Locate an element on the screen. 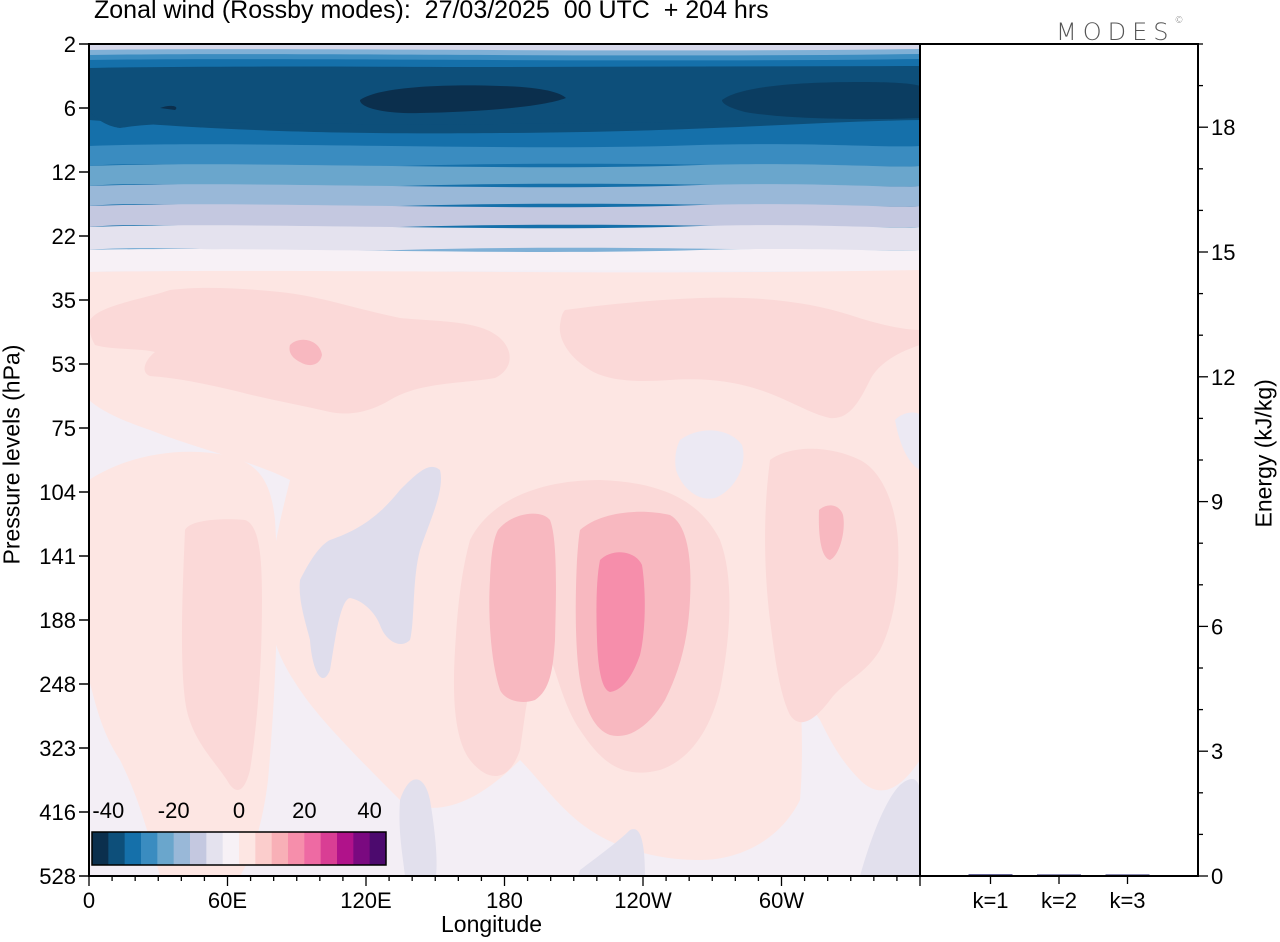 The height and width of the screenshot is (942, 1280). colorbar: -40 -20 0 20 40 is located at coordinates (239, 832).